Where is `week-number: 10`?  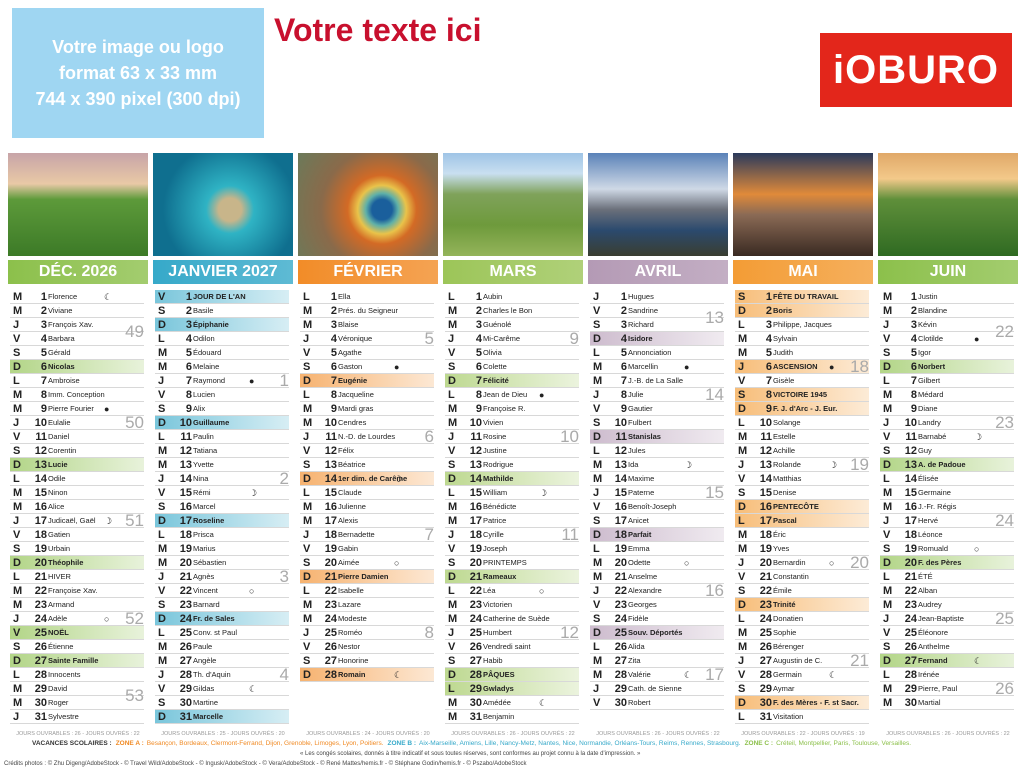 week-number: 10 is located at coordinates (569, 436).